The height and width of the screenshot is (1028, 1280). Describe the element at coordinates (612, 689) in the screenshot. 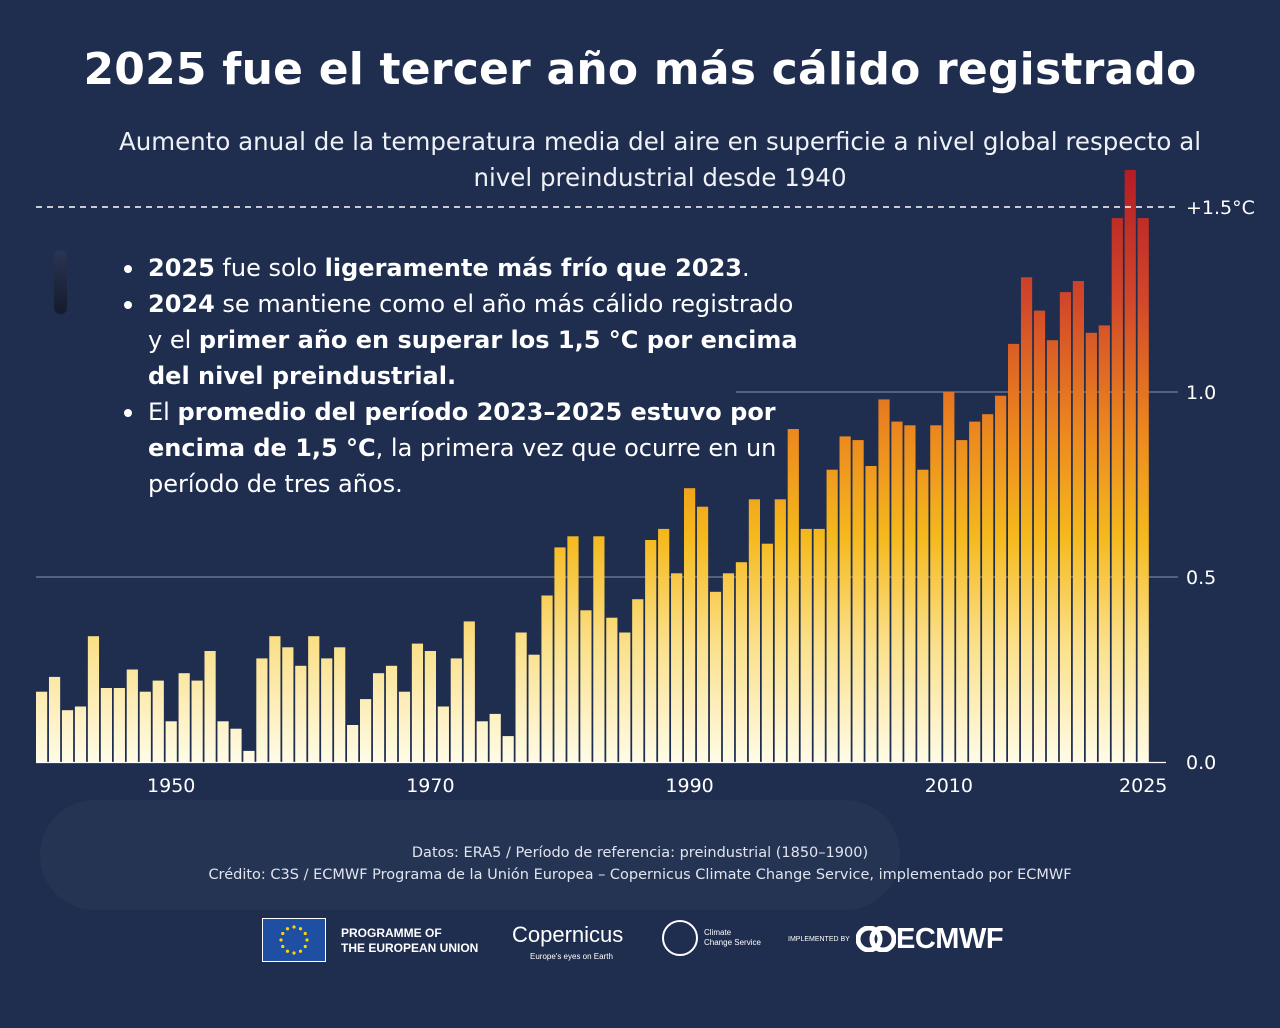

I see `bar-1984` at that location.